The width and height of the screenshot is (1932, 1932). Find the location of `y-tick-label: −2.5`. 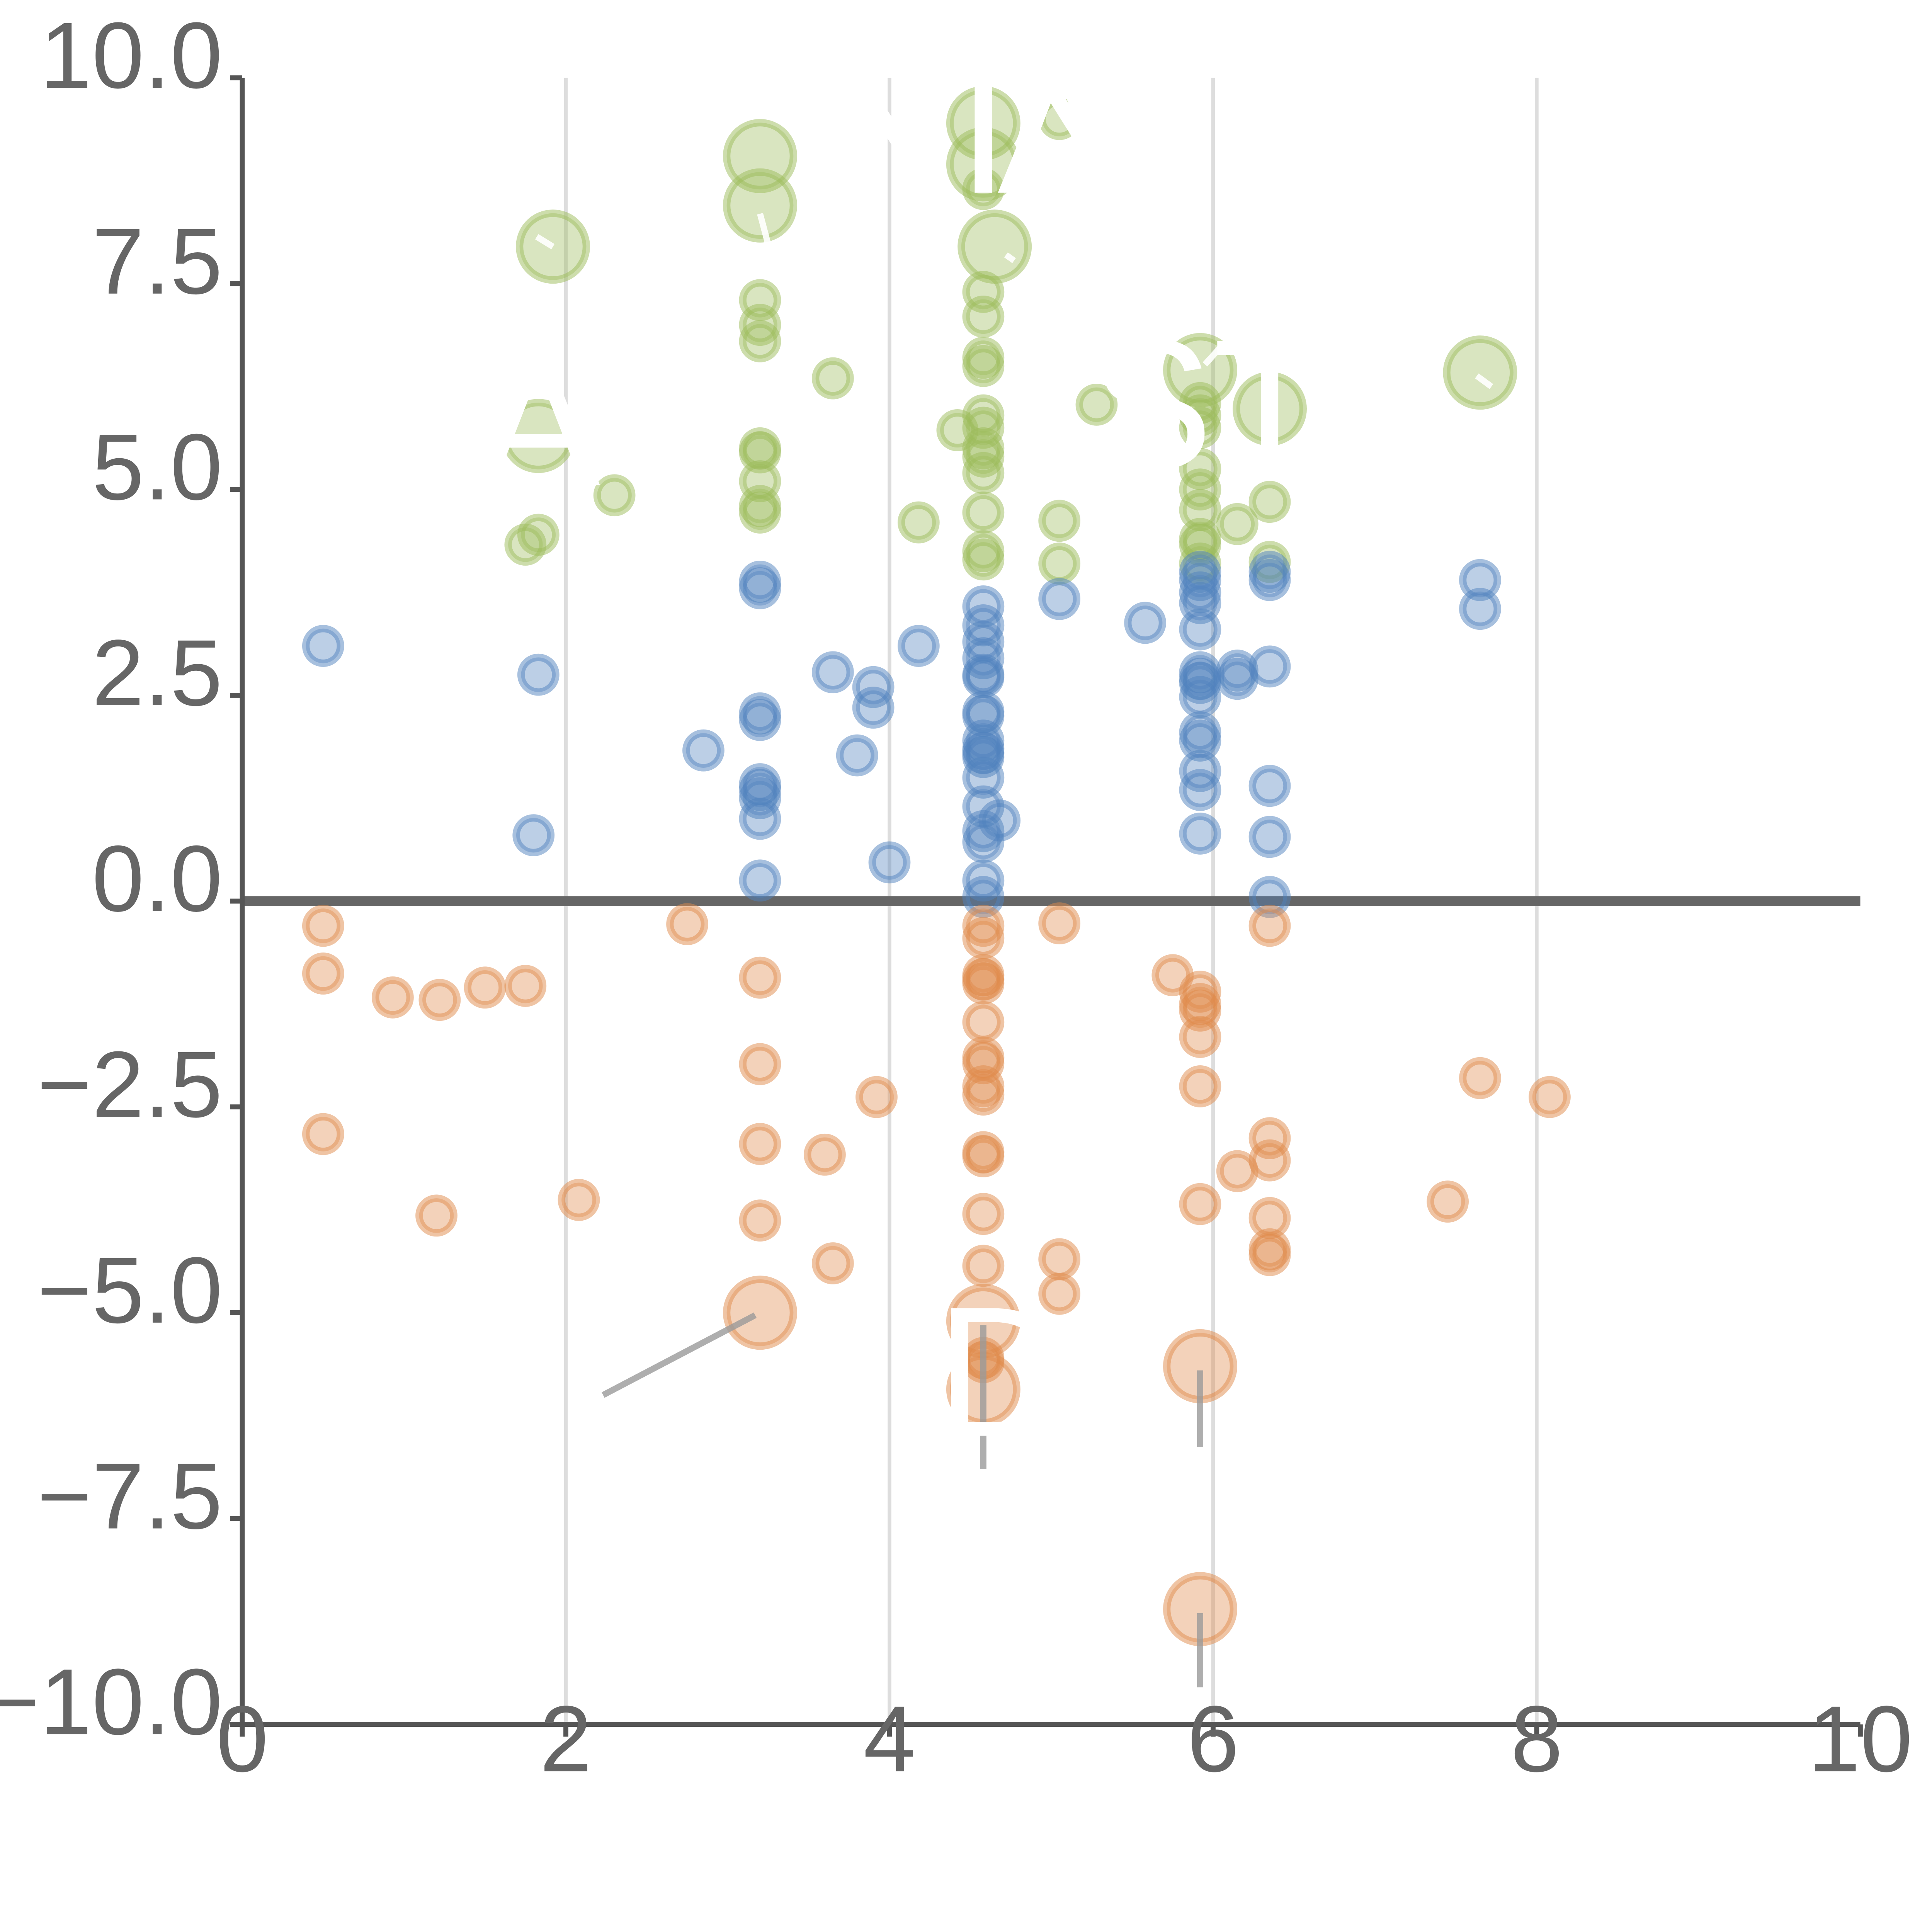

y-tick-label: −2.5 is located at coordinates (130, 1084).